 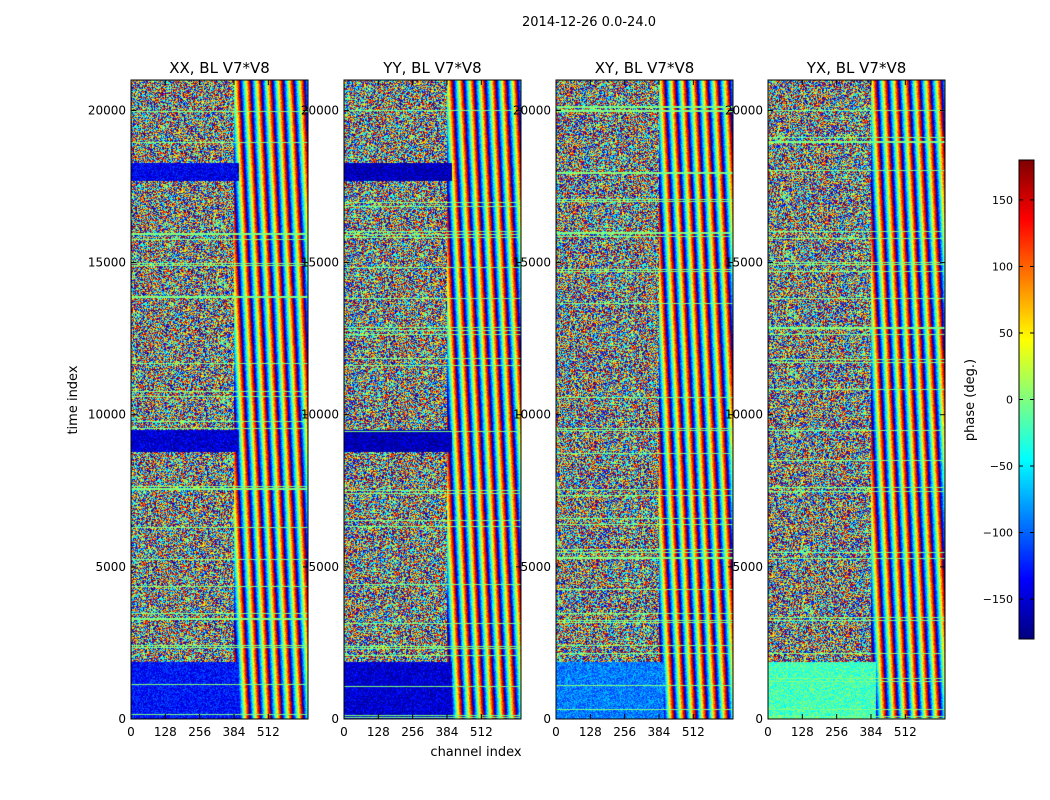 I want to click on colorbar-tick-label: 100, so click(x=1002, y=266).